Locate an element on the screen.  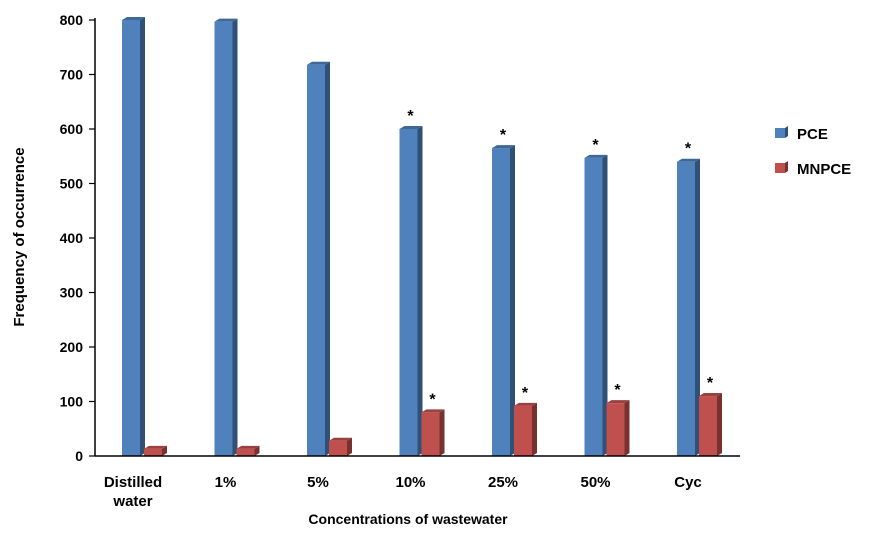
x-tick-label: Distilled water is located at coordinates (133, 492).